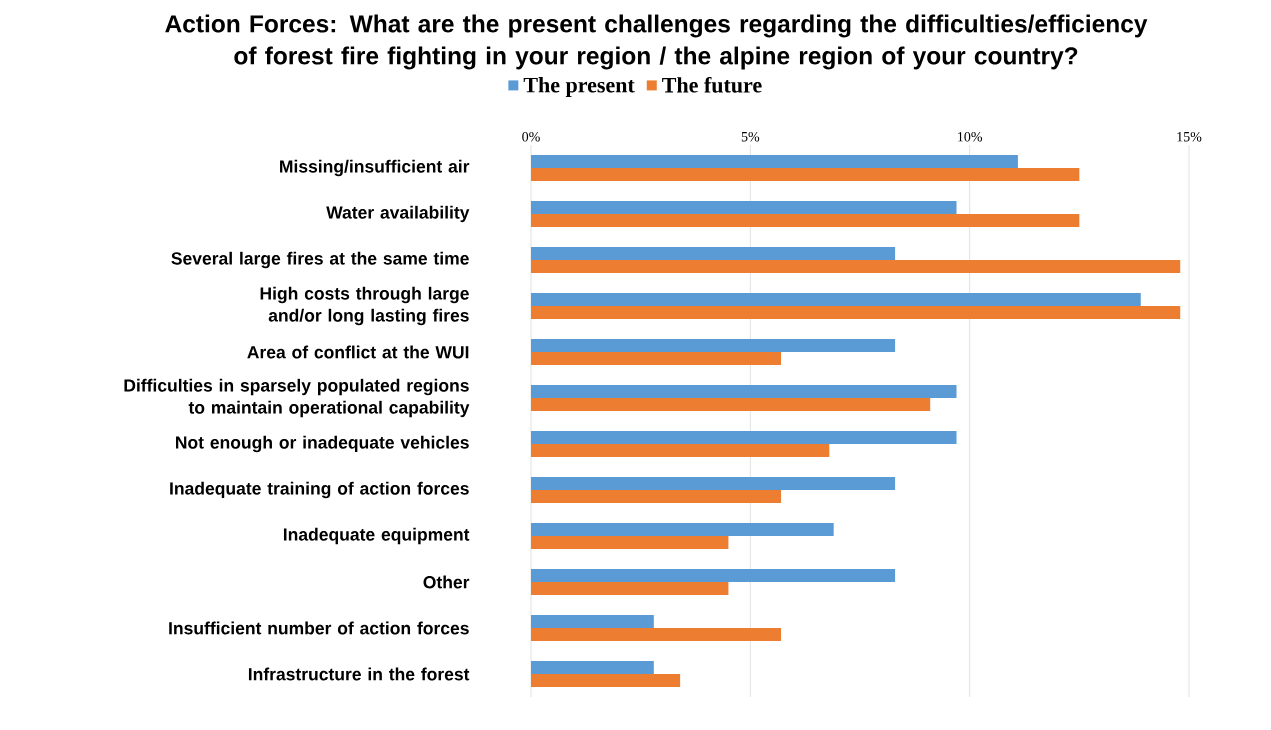 This screenshot has height=730, width=1271. Describe the element at coordinates (1189, 136) in the screenshot. I see `x-tick-label: 15%` at that location.